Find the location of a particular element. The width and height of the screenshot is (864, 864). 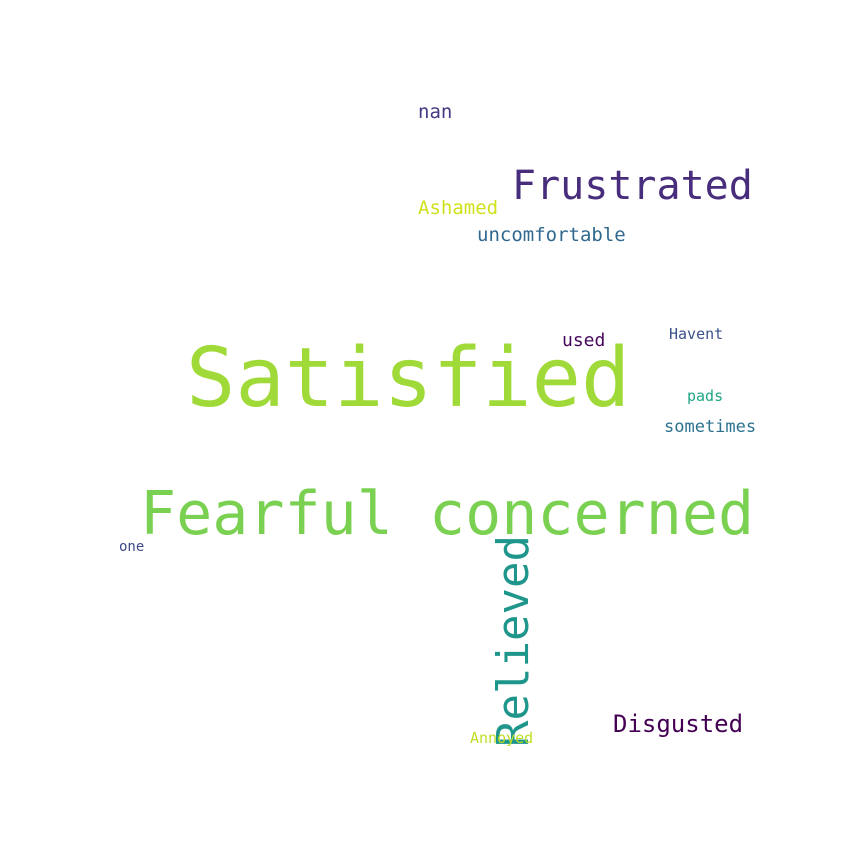

word-frustrated: Frustrated is located at coordinates (632, 186).